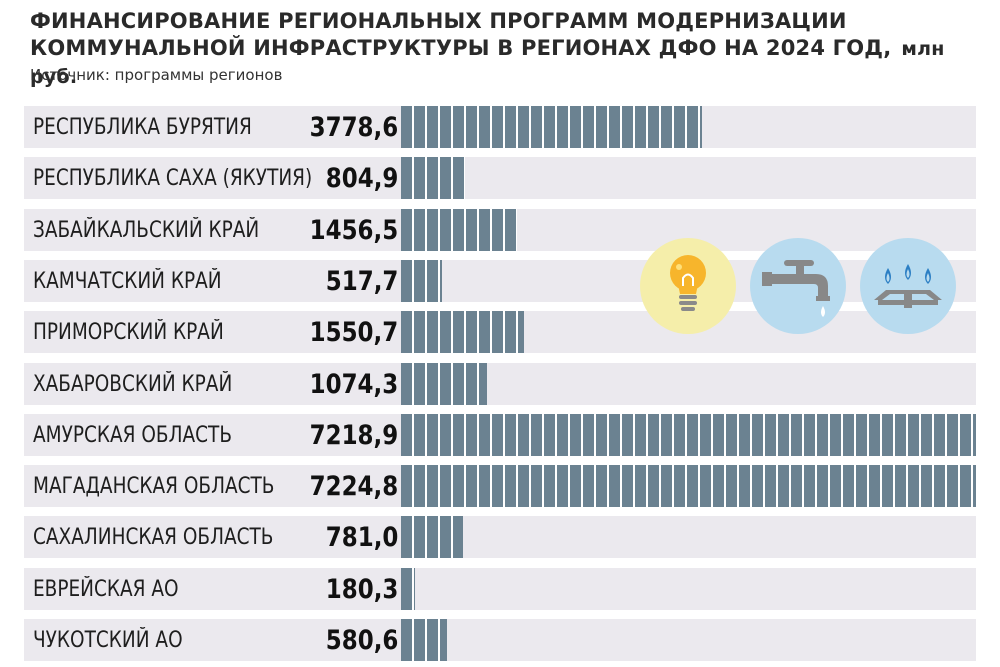 This screenshot has width=1000, height=667. What do you see at coordinates (908, 286) in the screenshot?
I see `gas-burner-icon` at bounding box center [908, 286].